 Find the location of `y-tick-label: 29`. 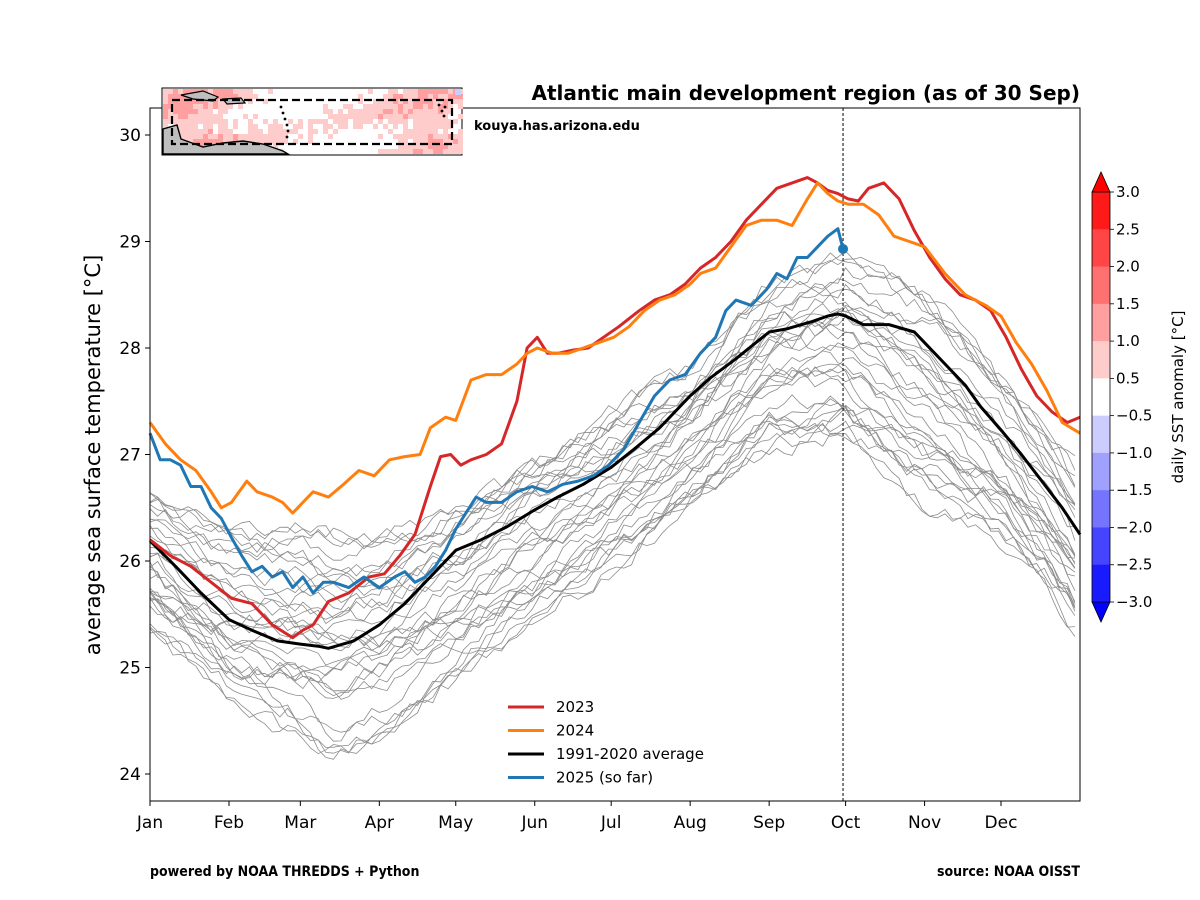

y-tick-label: 29 is located at coordinates (130, 243).